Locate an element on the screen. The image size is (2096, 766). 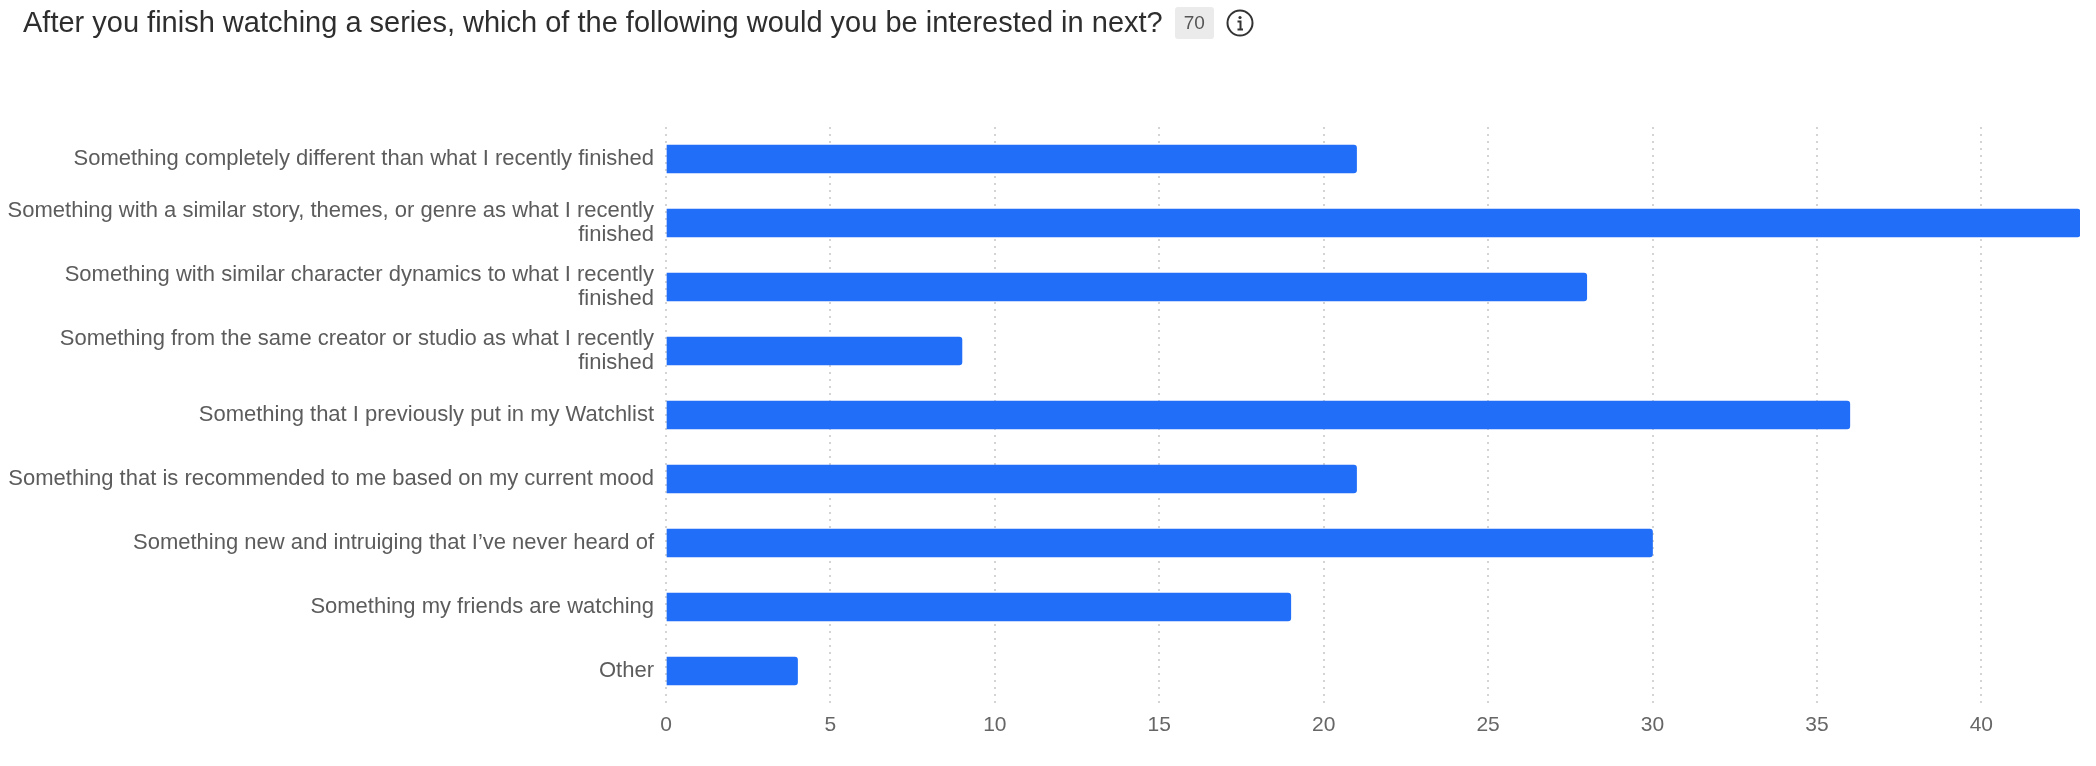
y-tick-label: Other is located at coordinates (626, 670).